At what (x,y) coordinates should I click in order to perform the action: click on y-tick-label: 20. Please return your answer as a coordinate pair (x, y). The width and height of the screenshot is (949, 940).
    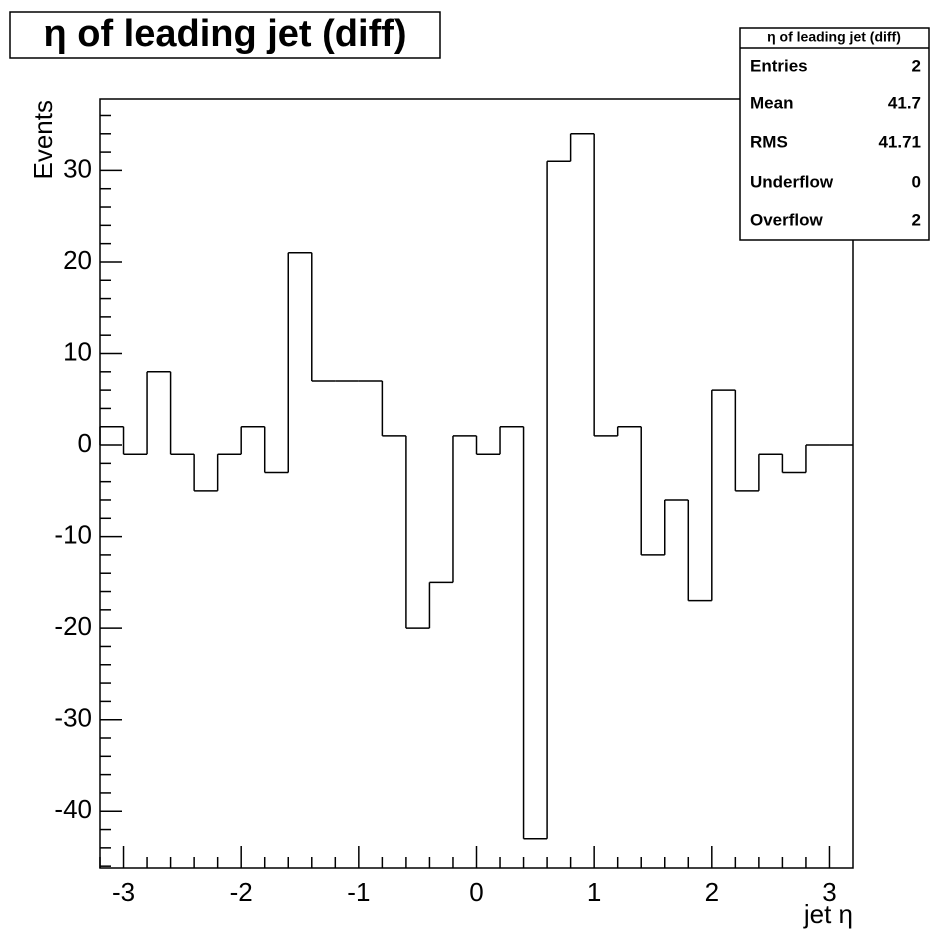
    Looking at the image, I should click on (77, 260).